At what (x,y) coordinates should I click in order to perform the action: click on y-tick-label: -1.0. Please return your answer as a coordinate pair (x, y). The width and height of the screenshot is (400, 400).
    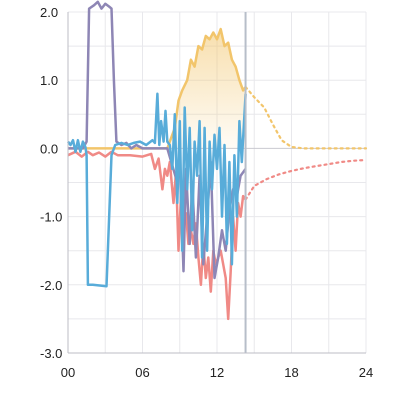
    Looking at the image, I should click on (51, 217).